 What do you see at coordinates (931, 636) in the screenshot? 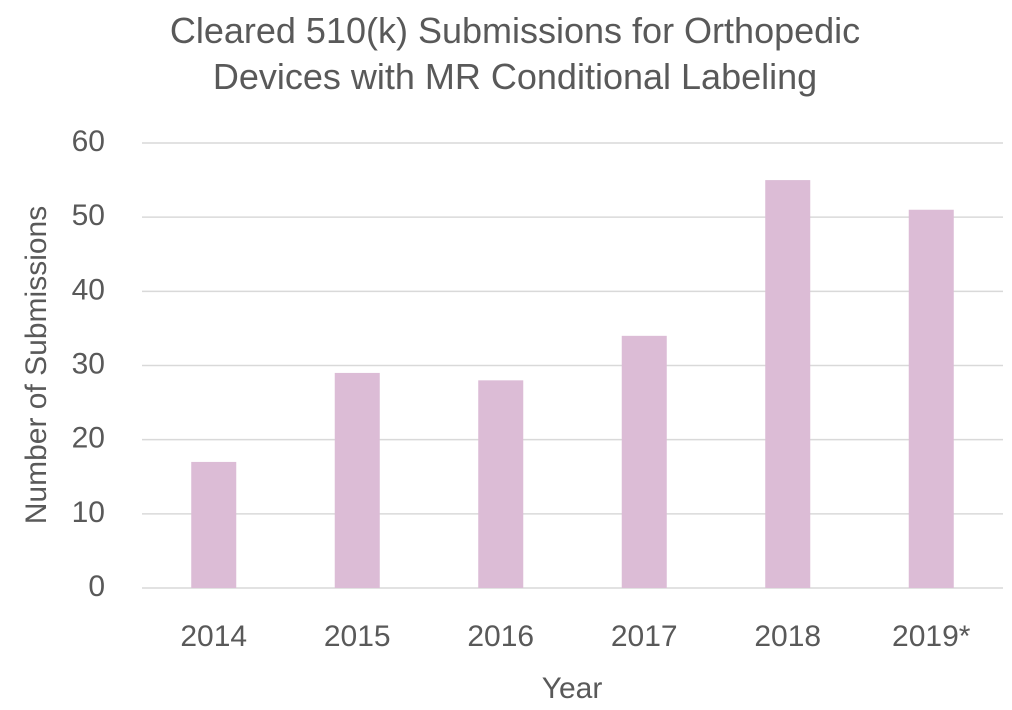
I see `x-tick-label: 2019*` at bounding box center [931, 636].